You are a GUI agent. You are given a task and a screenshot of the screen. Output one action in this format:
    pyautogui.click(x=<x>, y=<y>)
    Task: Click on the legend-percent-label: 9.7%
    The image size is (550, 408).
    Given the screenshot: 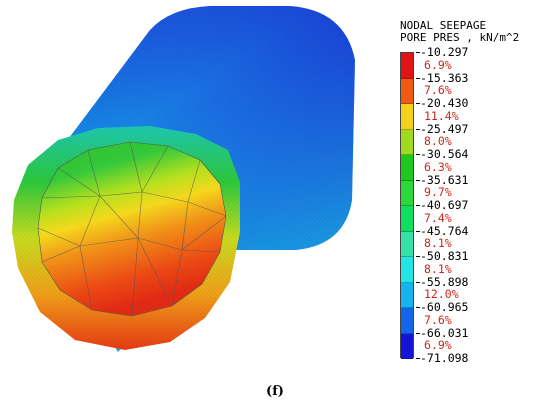 What is the action you would take?
    pyautogui.click(x=438, y=192)
    